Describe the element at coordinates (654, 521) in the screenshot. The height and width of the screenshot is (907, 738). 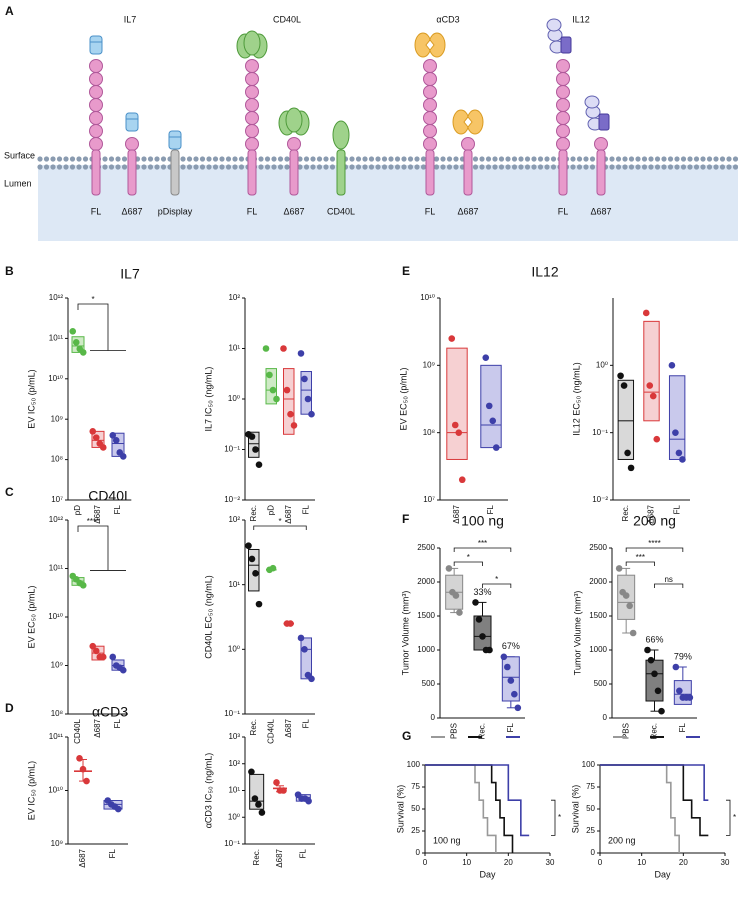
I see `chart-title: 200 ng` at that location.